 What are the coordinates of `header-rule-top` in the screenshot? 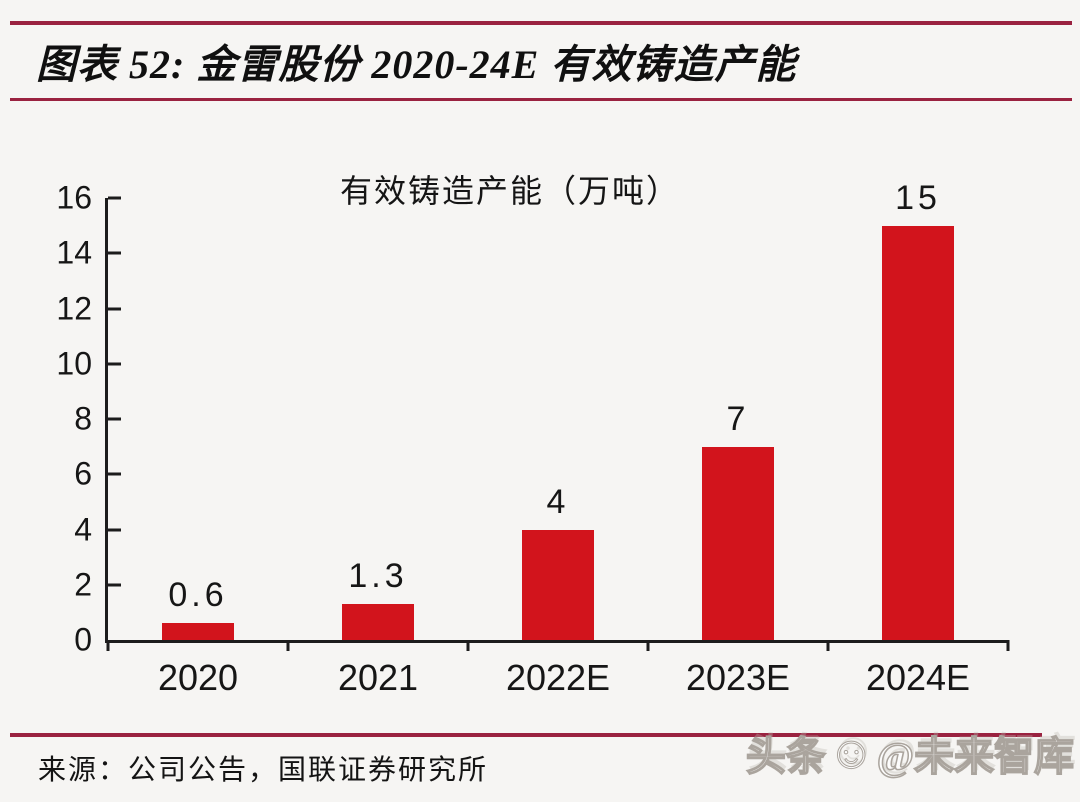 It's located at (541, 23).